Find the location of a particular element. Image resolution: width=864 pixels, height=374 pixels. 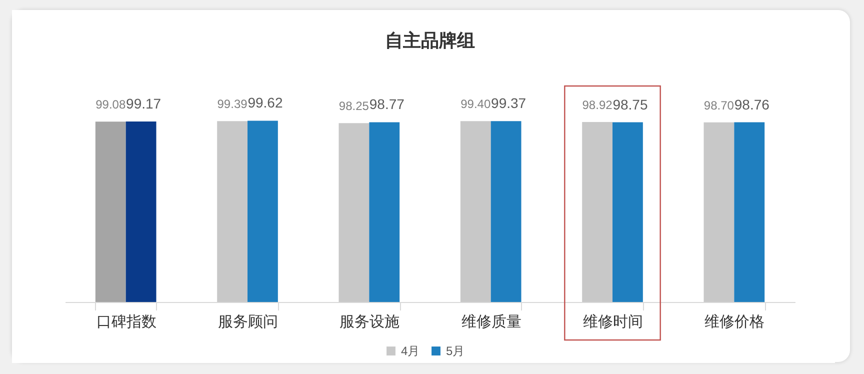

data-label: 99.17 is located at coordinates (144, 104).